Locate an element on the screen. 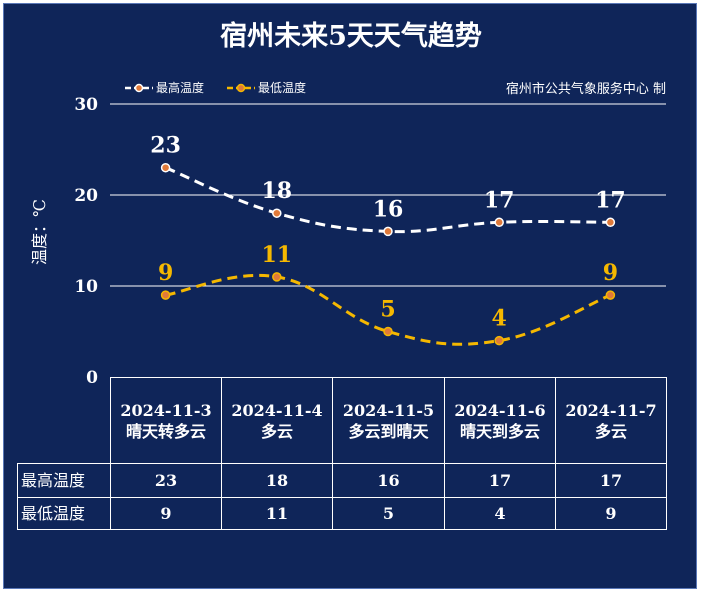 The image size is (702, 594). table-row-high: 最高温度 23 18 16 17 17 is located at coordinates (342, 480).